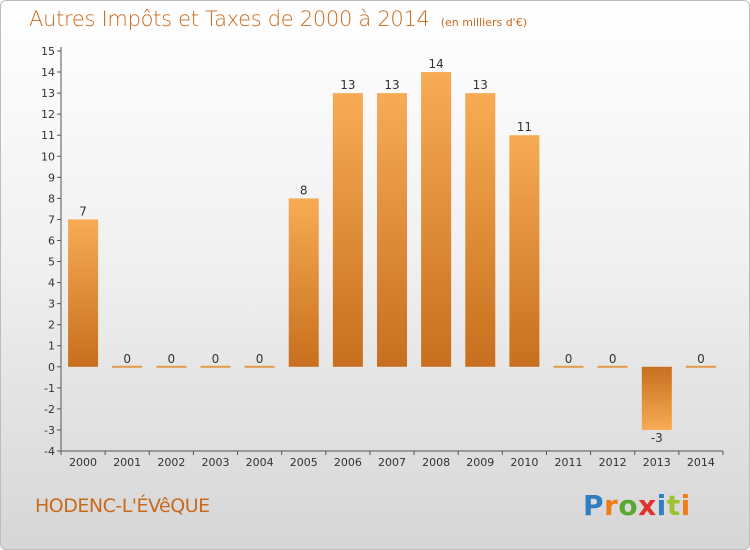 This screenshot has height=550, width=750. Describe the element at coordinates (49, 388) in the screenshot. I see `y-tick-label: -1` at that location.